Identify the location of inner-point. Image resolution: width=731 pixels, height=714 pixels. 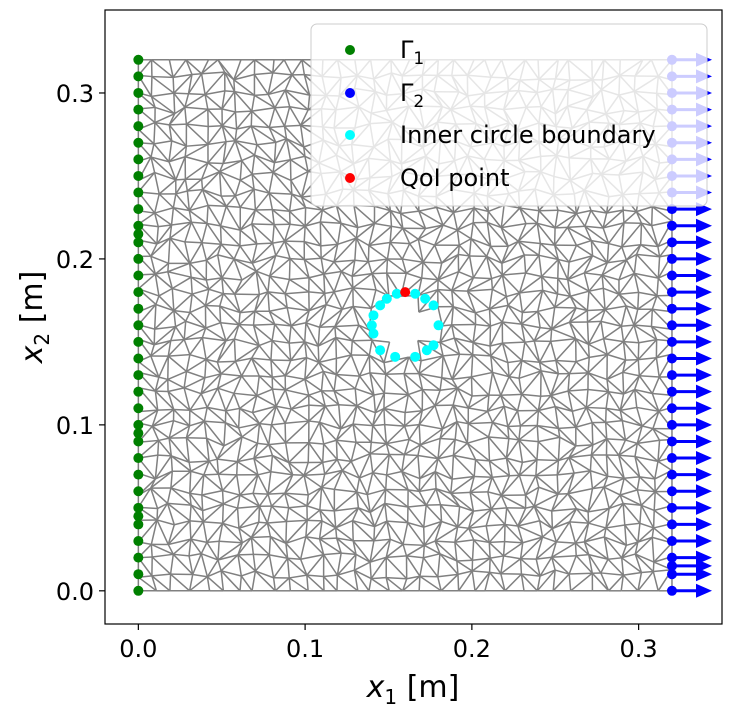
(438, 325).